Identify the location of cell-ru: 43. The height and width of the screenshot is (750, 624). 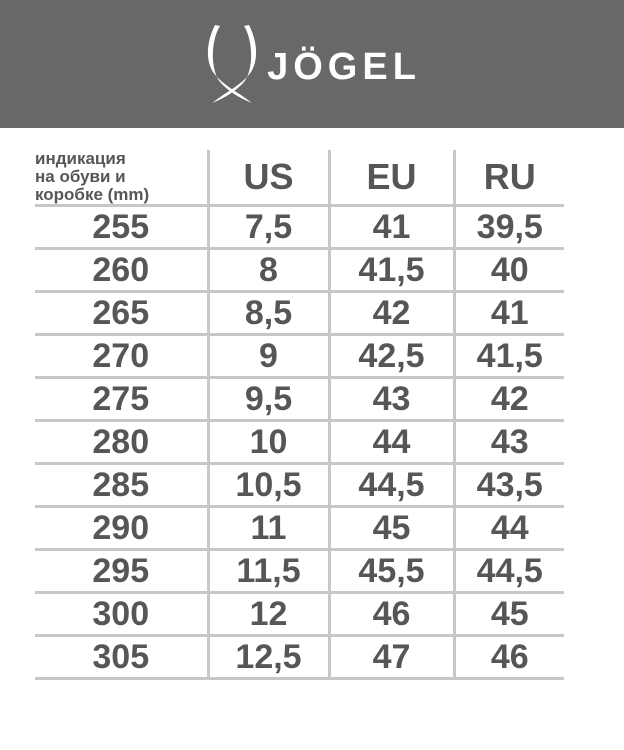
(509, 441).